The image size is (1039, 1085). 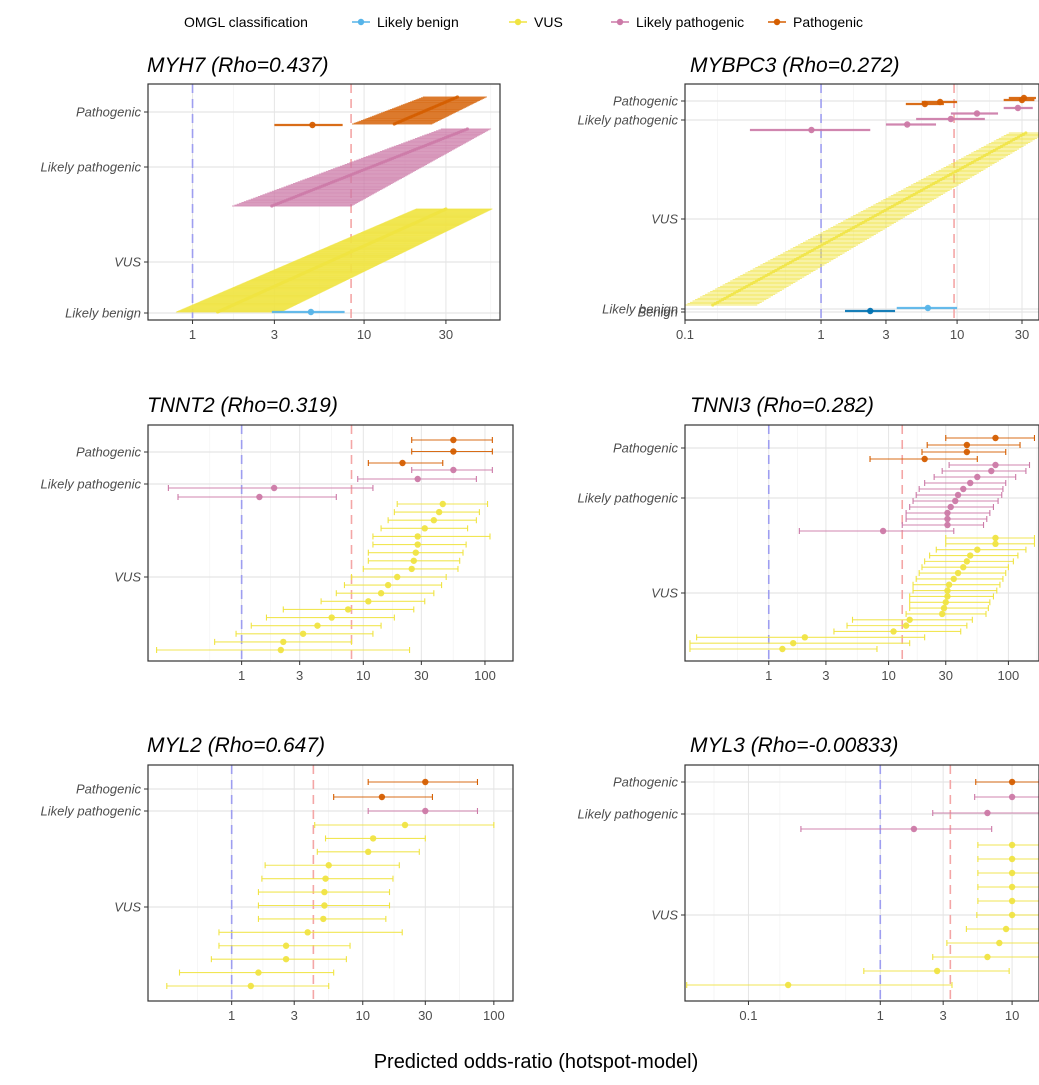 What do you see at coordinates (418, 22) in the screenshot?
I see `legend-label: Likely benign` at bounding box center [418, 22].